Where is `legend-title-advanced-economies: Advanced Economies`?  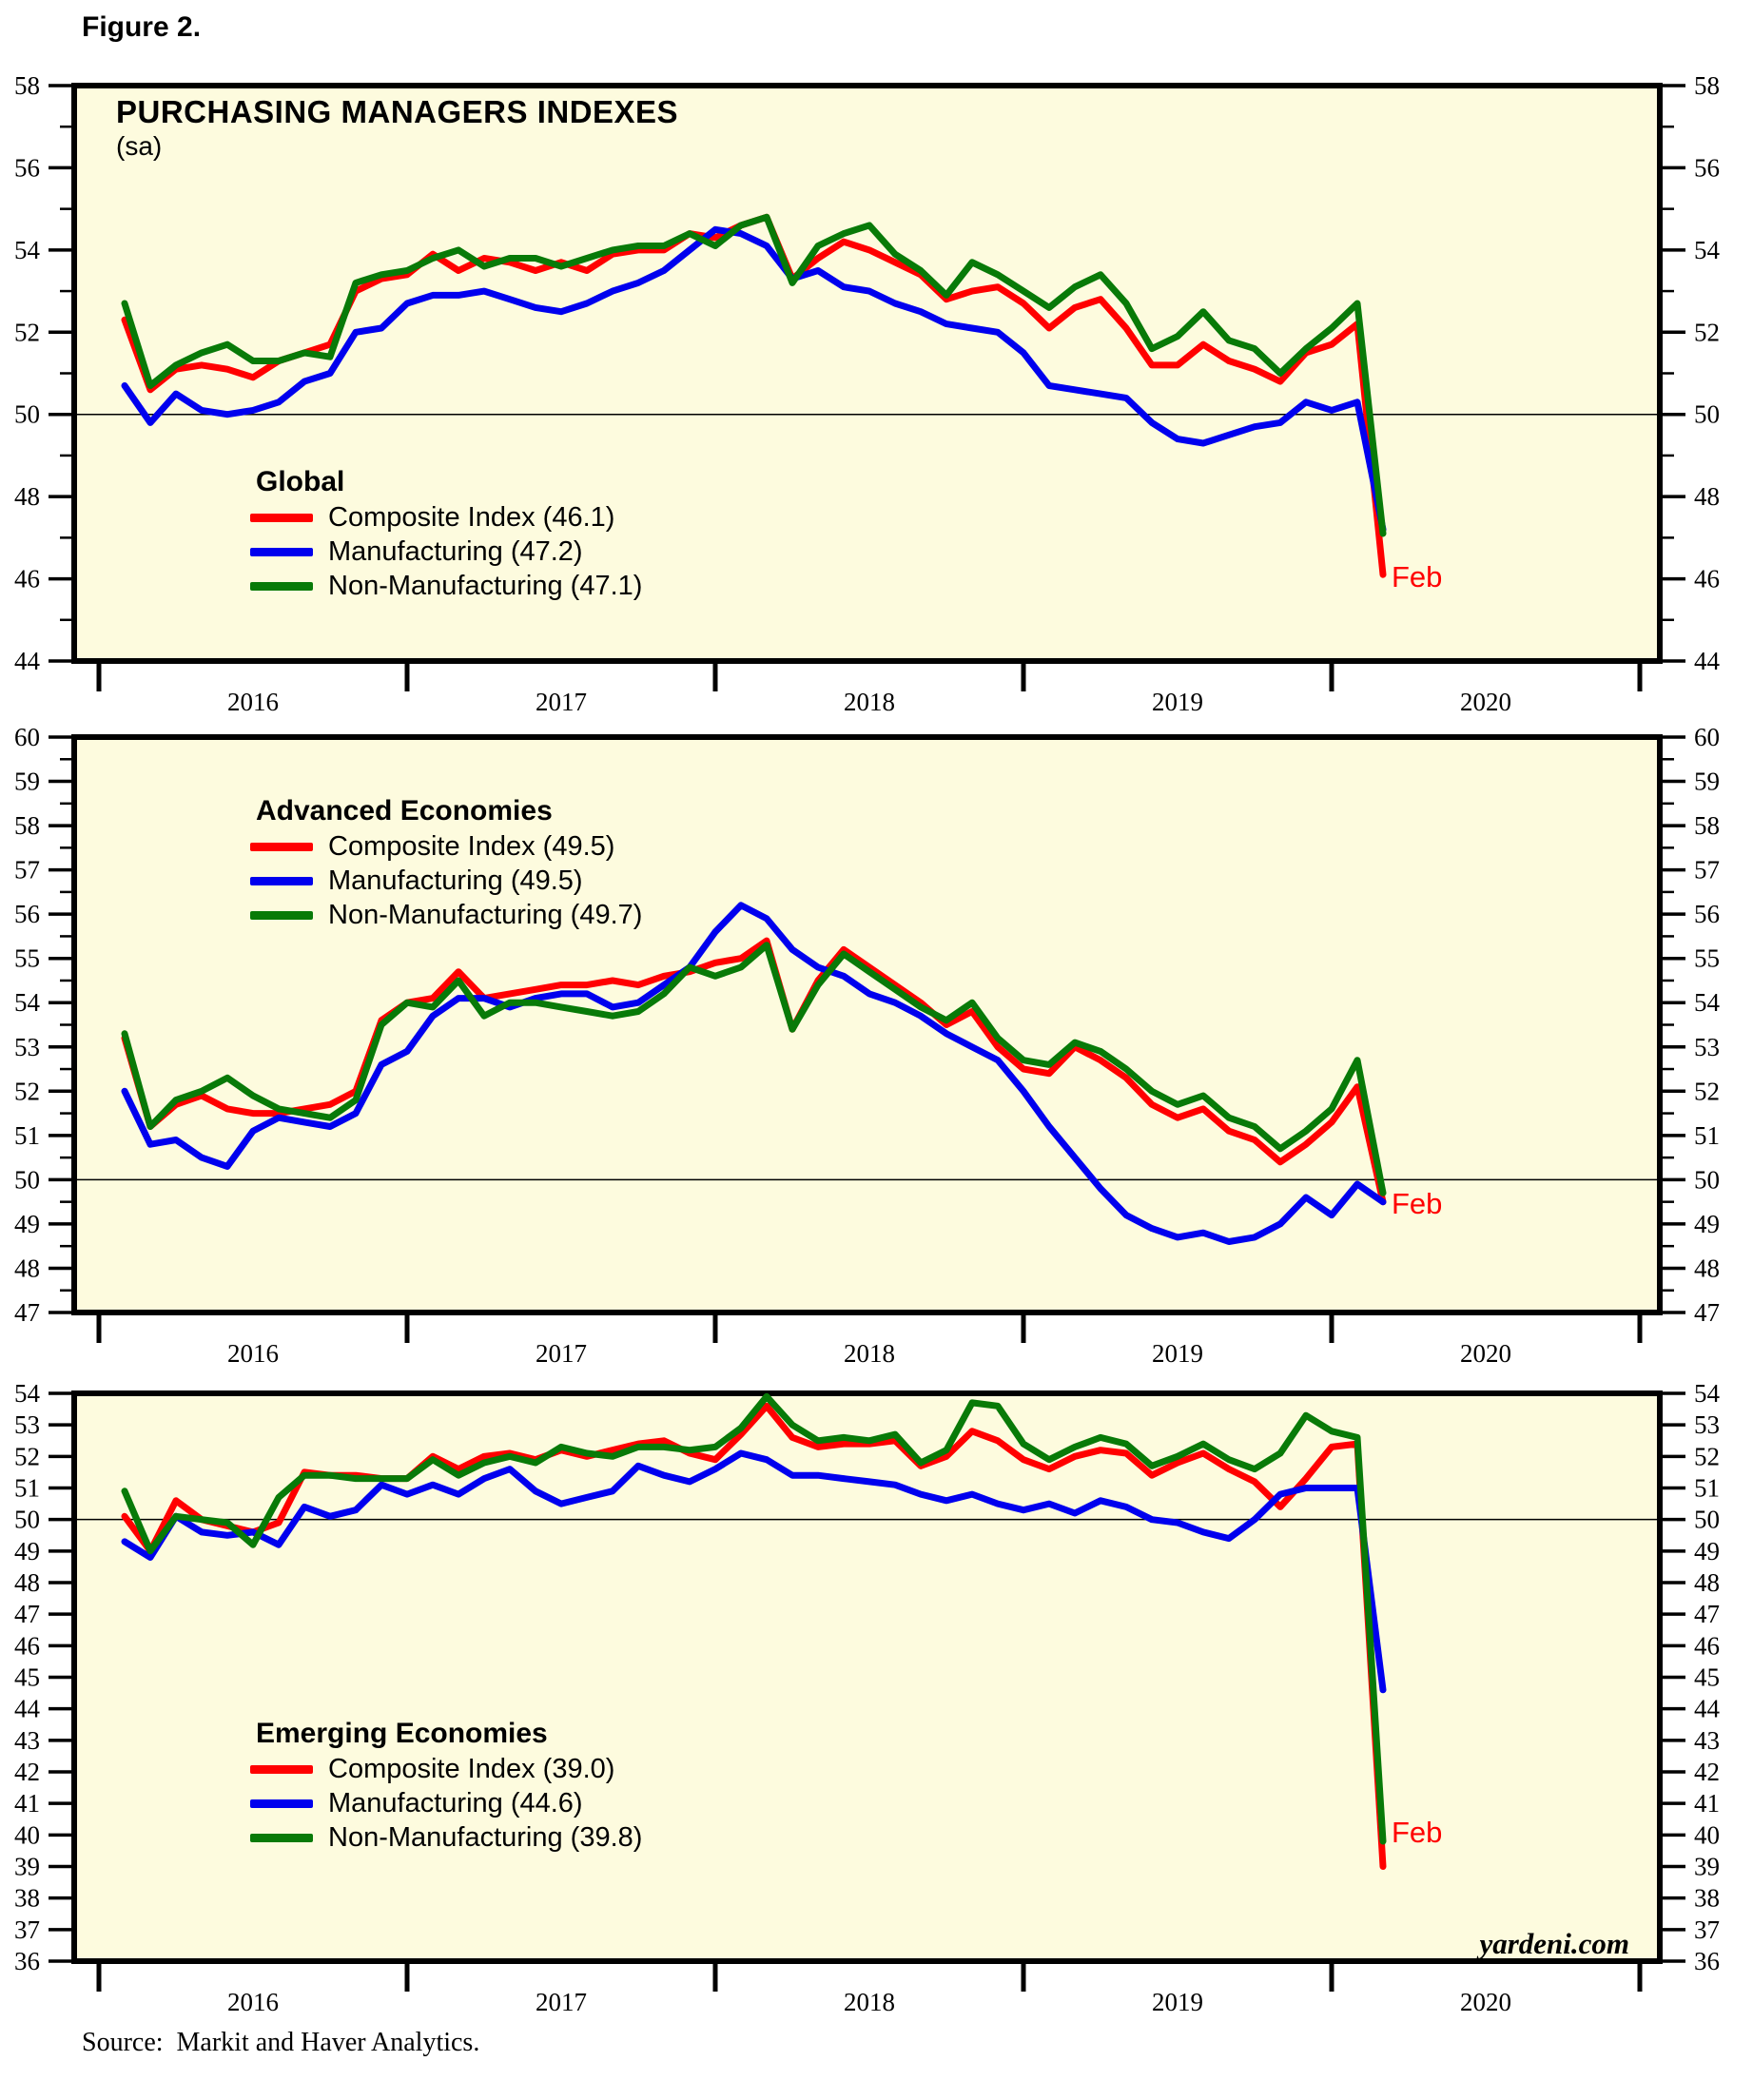 legend-title-advanced-economies: Advanced Economies is located at coordinates (405, 810).